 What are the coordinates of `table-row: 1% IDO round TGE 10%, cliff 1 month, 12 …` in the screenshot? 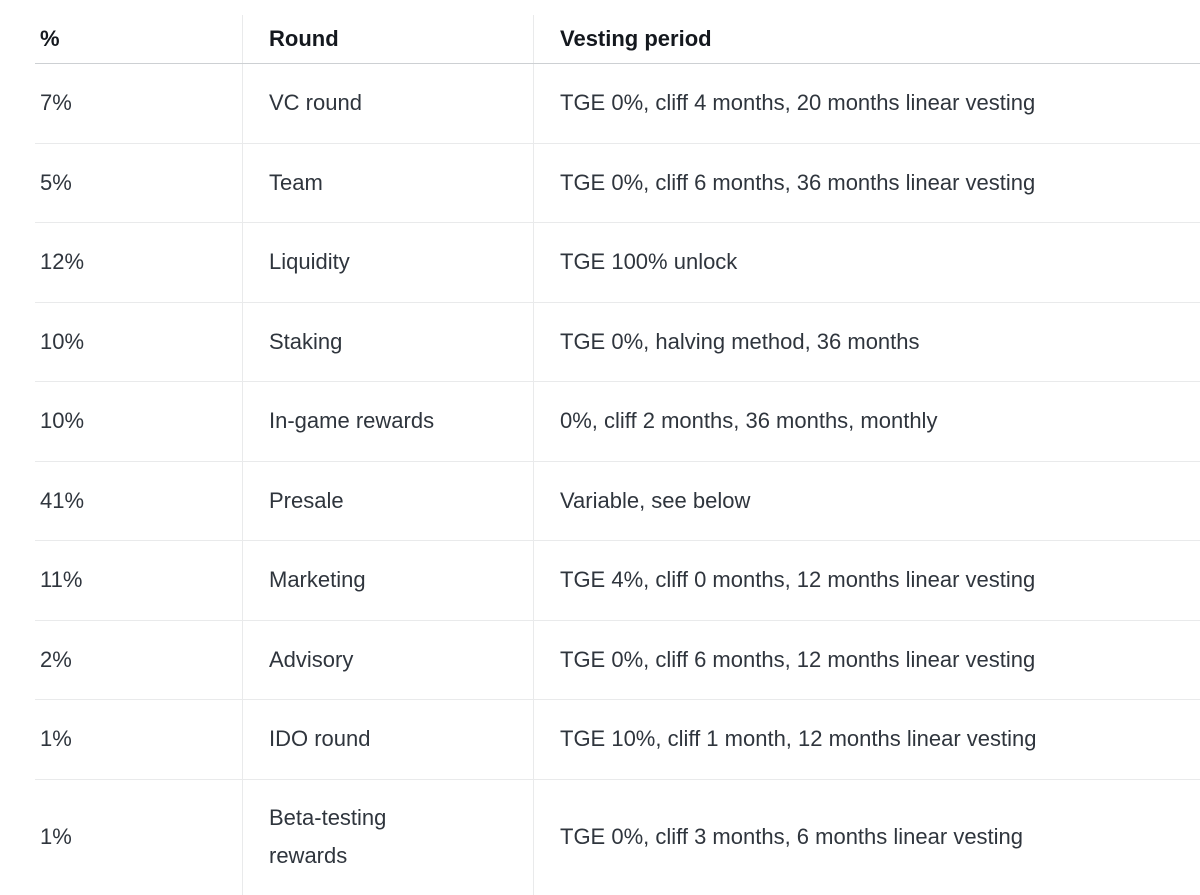 It's located at (617, 740).